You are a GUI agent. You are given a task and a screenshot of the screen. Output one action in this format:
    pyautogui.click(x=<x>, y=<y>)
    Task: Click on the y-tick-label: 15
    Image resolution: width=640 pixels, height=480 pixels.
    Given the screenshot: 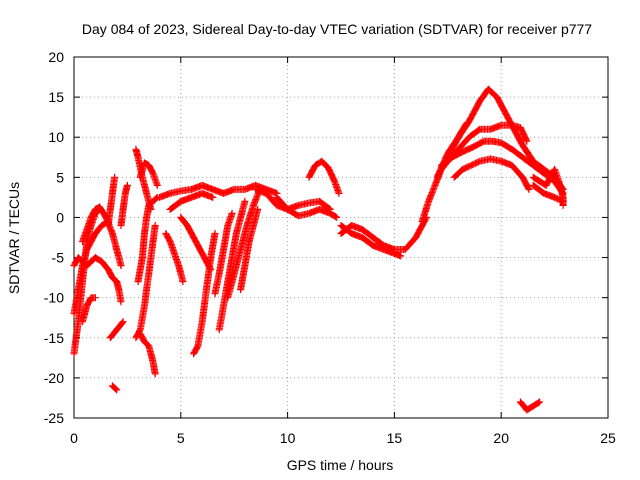 What is the action you would take?
    pyautogui.click(x=56, y=97)
    